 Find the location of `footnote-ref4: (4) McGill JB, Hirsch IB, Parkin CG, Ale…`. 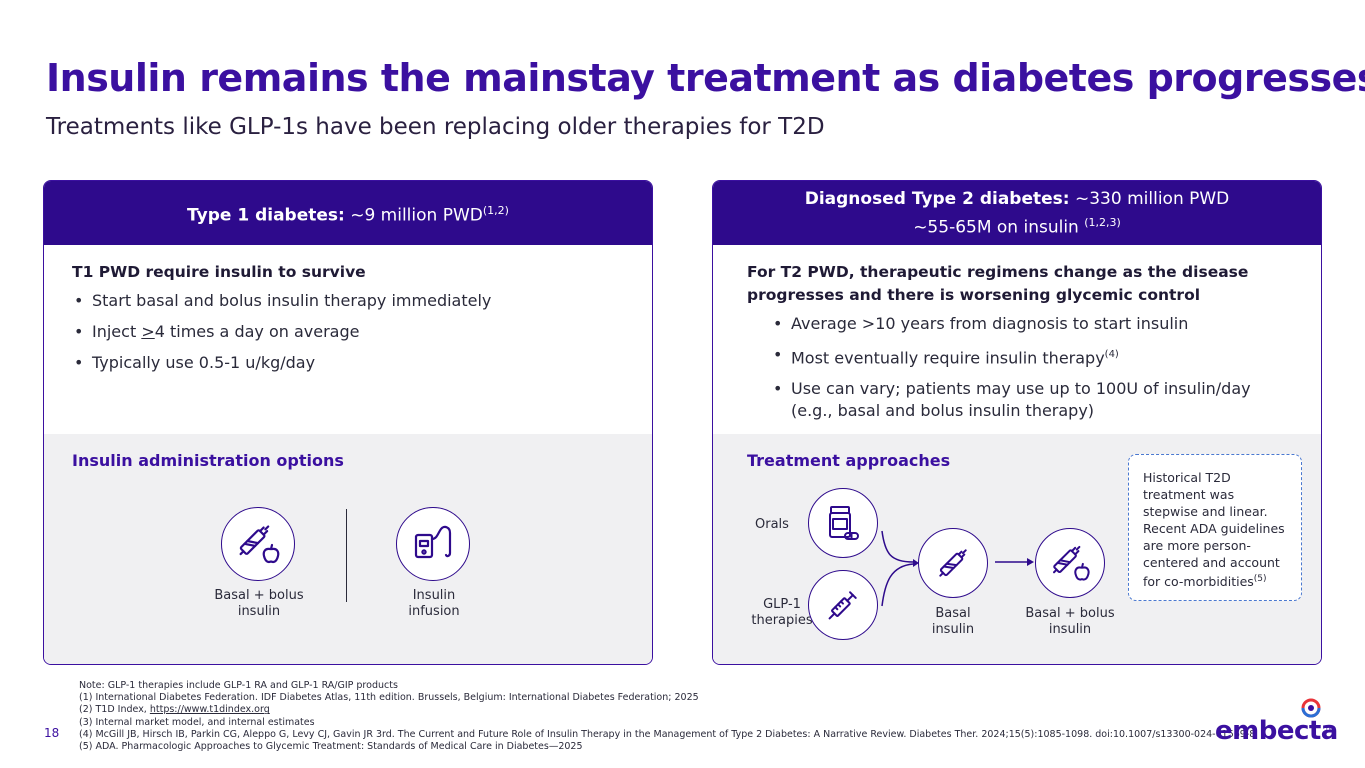

footnote-ref4: (4) McGill JB, Hirsch IB, Parkin CG, Ale… is located at coordinates (667, 734).